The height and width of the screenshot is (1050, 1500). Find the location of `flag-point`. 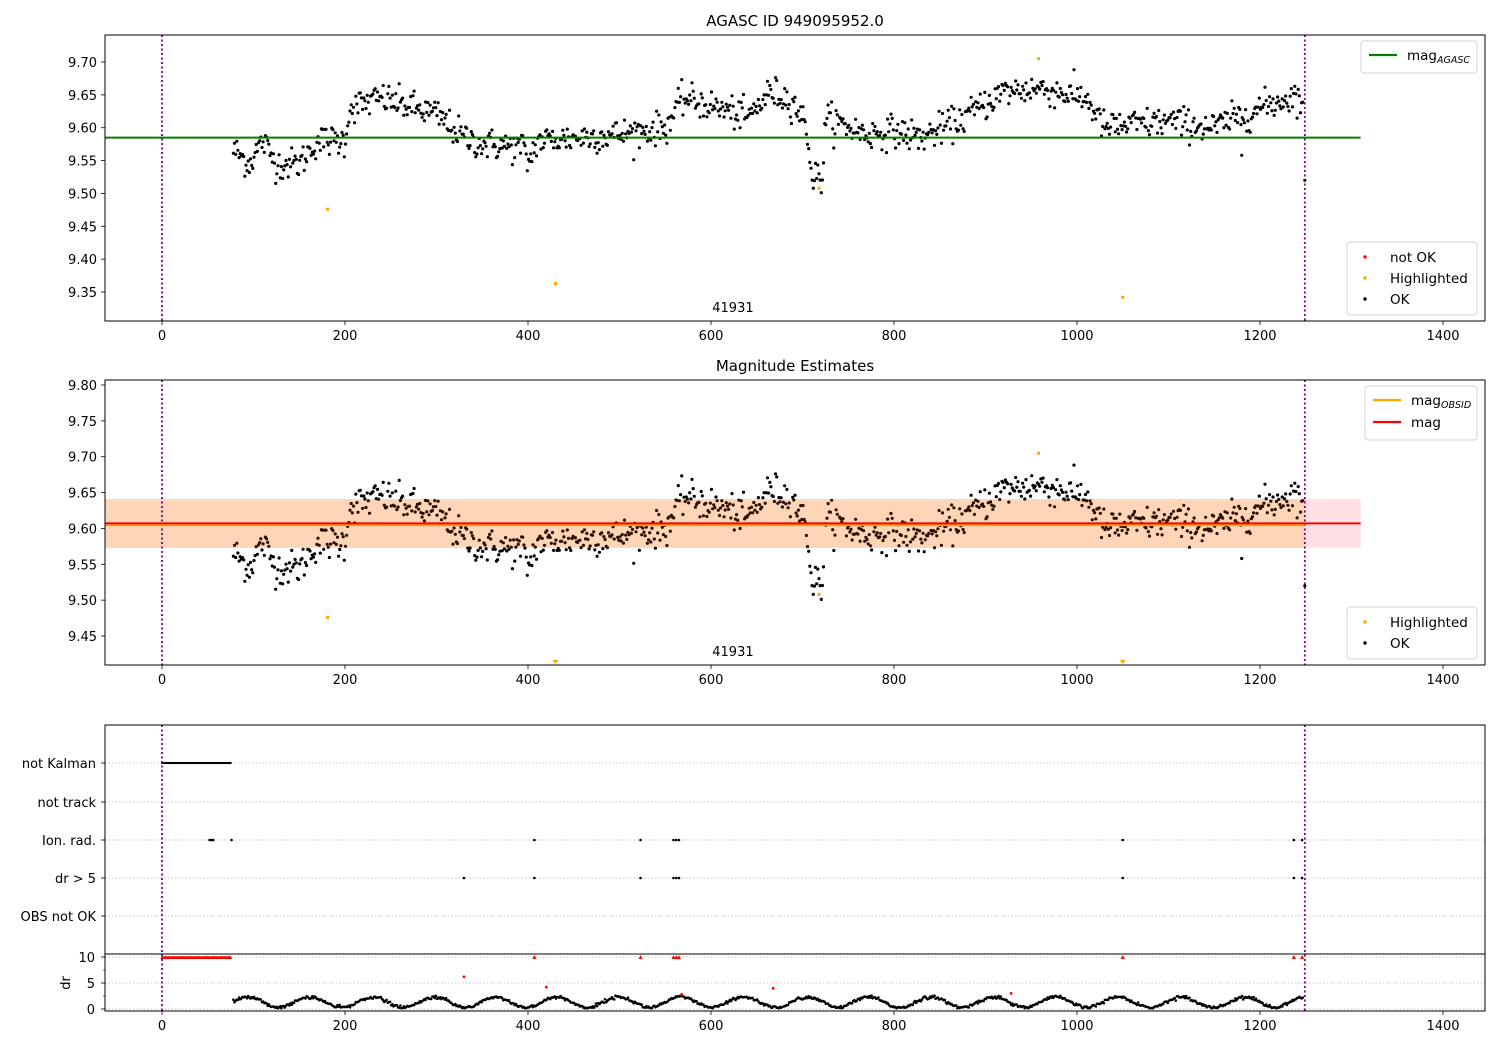

flag-point is located at coordinates (230, 763).